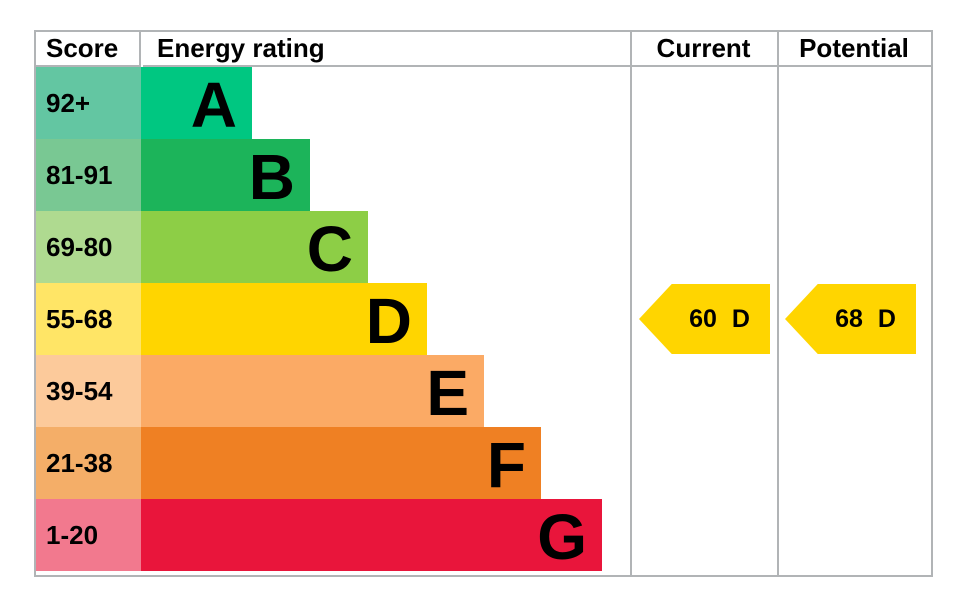 The height and width of the screenshot is (616, 970). What do you see at coordinates (388, 320) in the screenshot?
I see `band-letter-d: D` at bounding box center [388, 320].